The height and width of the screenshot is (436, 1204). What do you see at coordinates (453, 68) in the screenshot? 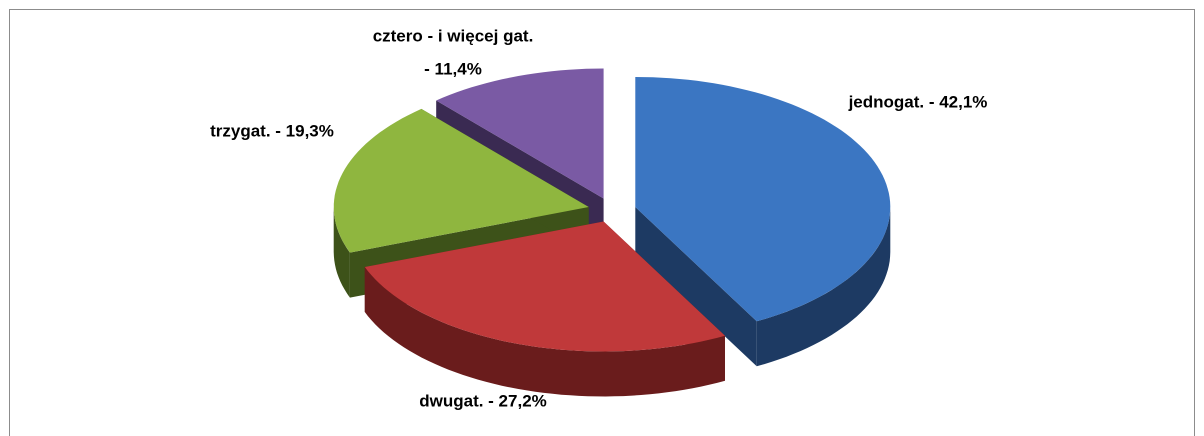
I see `data-label: - 11,4%` at bounding box center [453, 68].